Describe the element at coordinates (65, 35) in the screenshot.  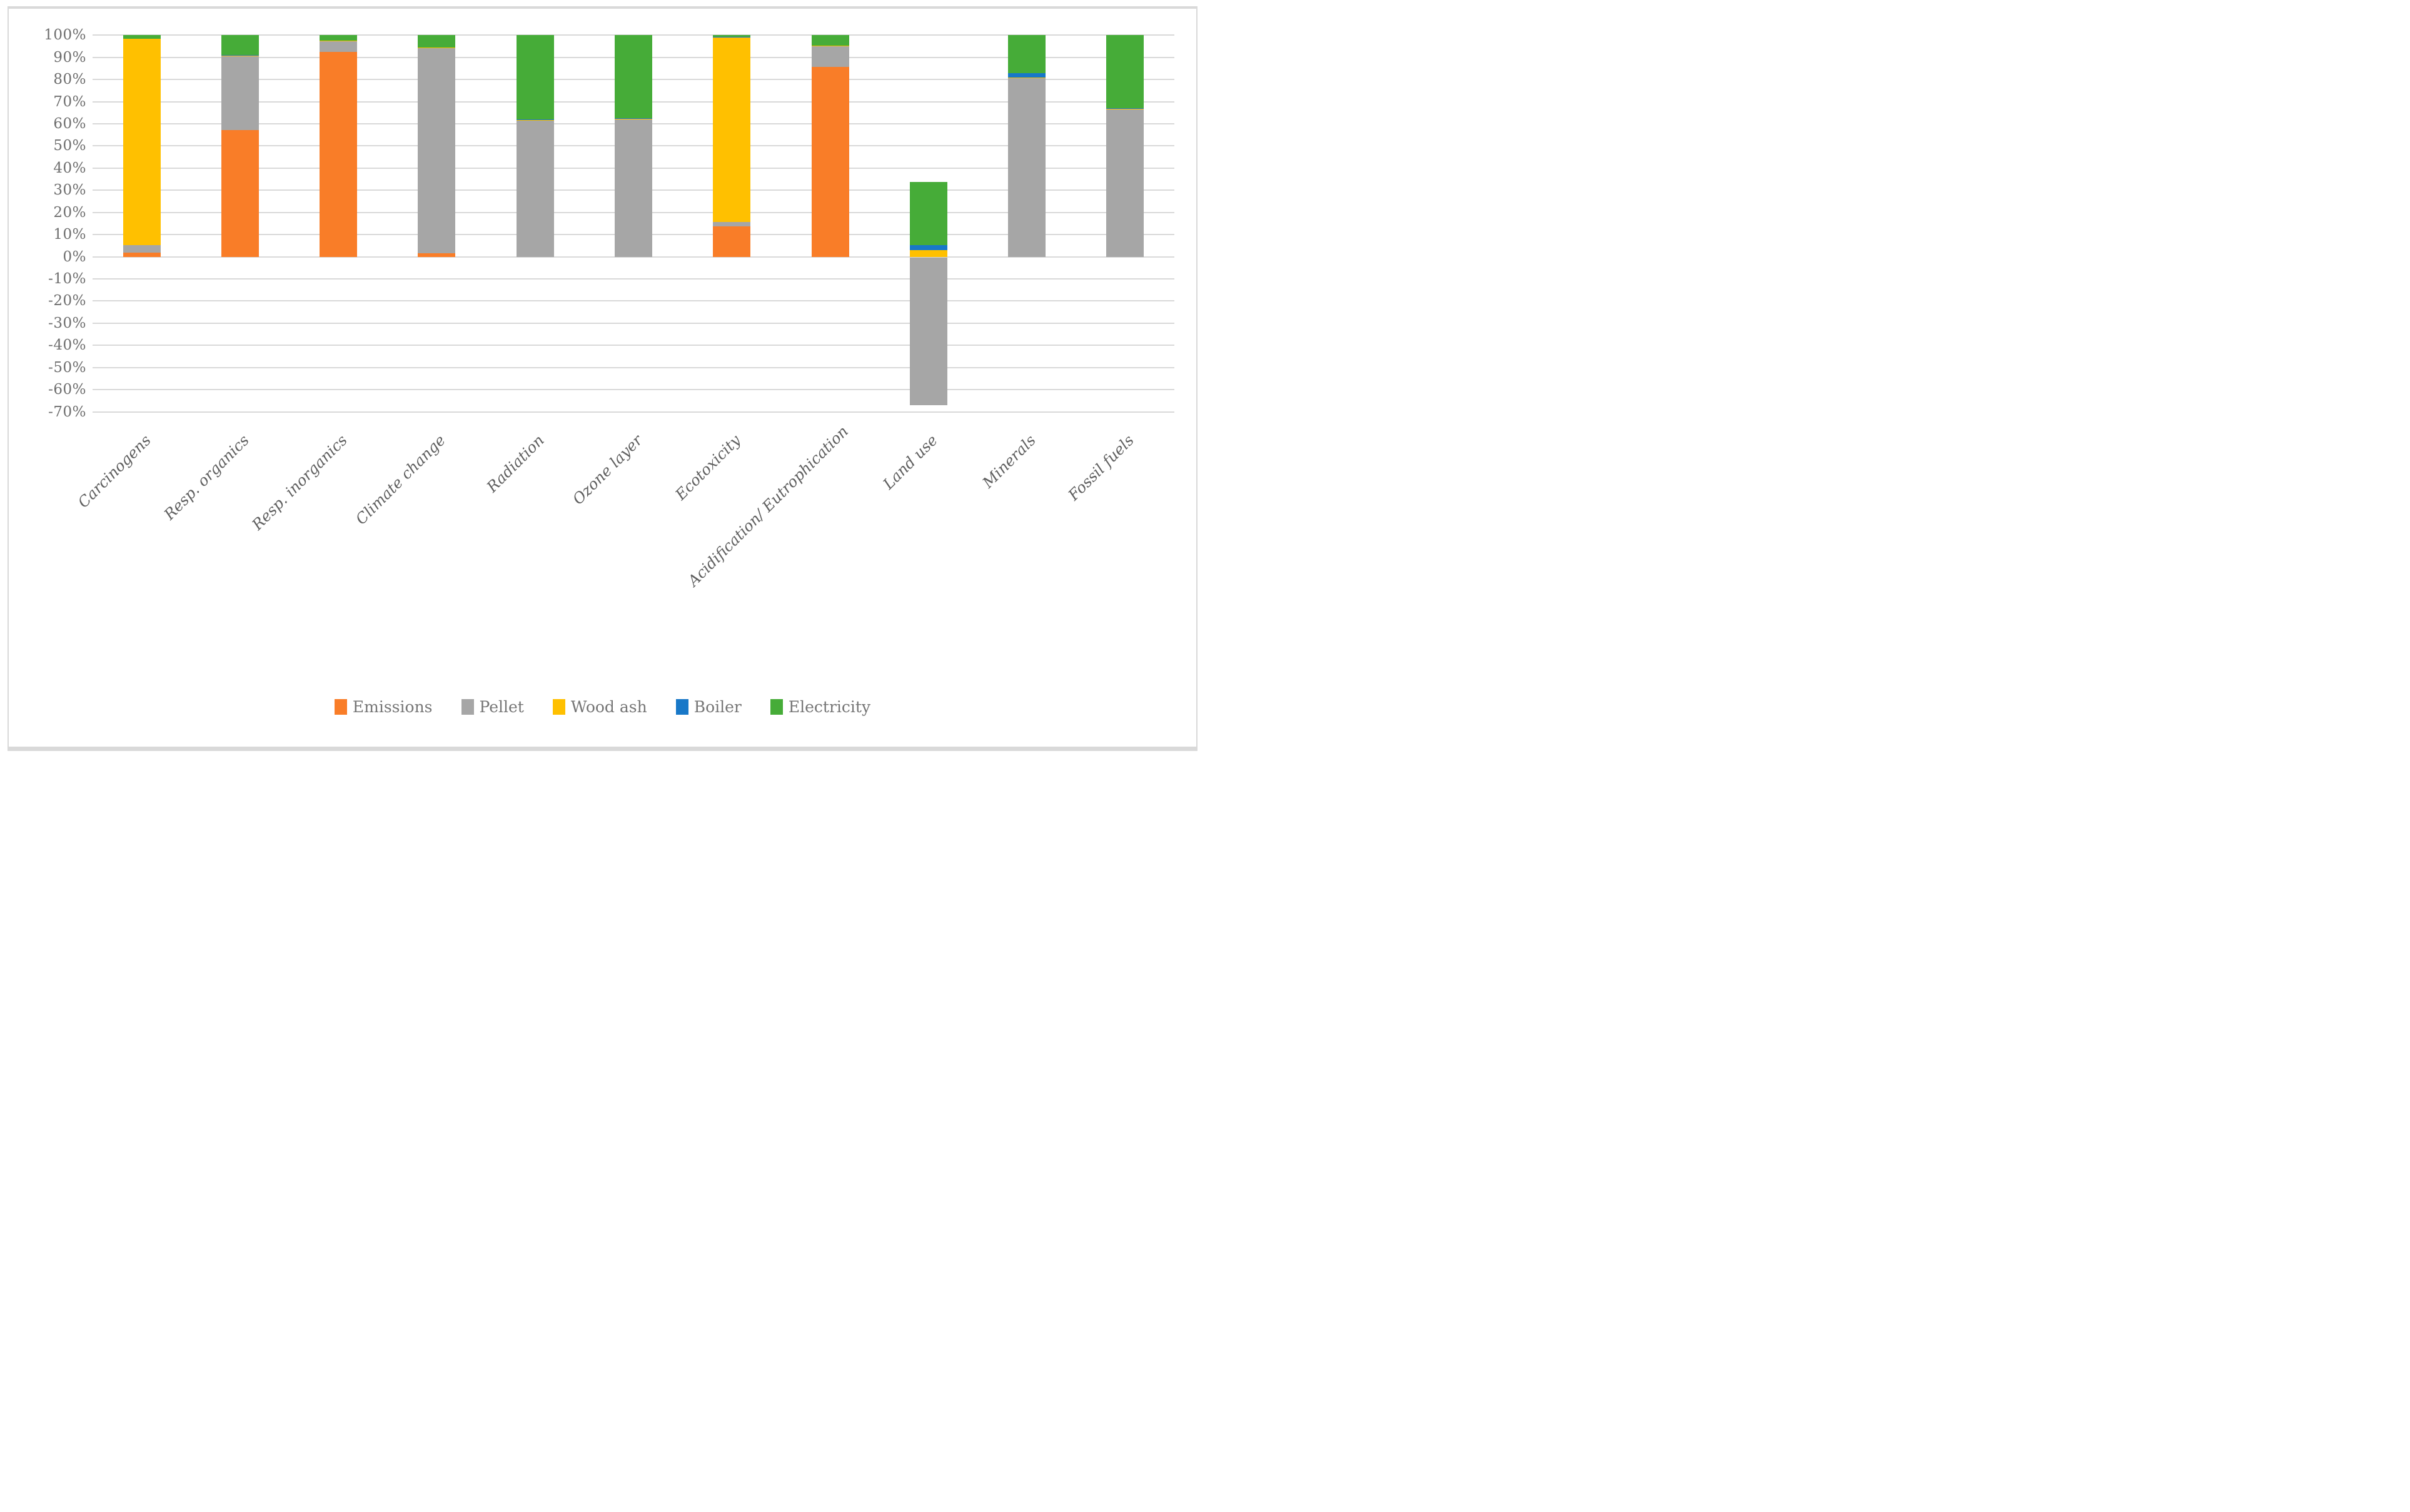
I see `y-tick-label: 100%` at that location.